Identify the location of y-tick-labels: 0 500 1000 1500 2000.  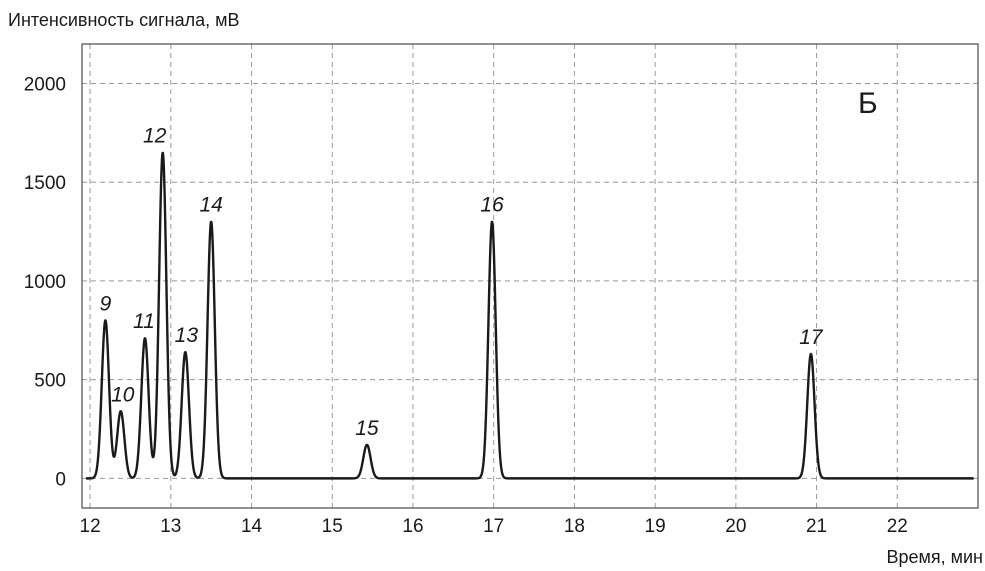
(45, 282).